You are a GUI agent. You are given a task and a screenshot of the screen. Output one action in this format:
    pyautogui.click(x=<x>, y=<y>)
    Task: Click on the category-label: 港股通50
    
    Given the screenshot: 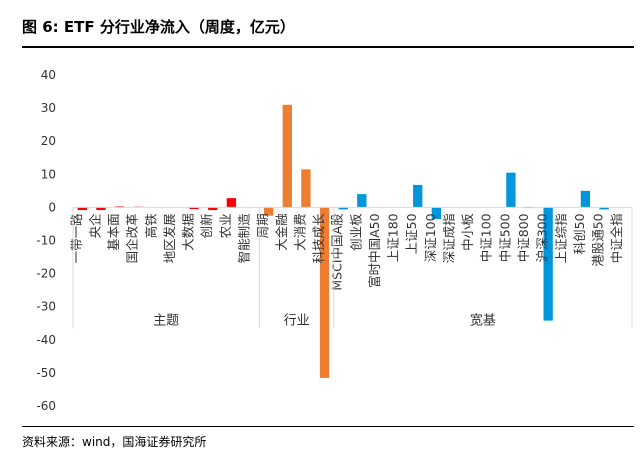 What is the action you would take?
    pyautogui.click(x=598, y=239)
    